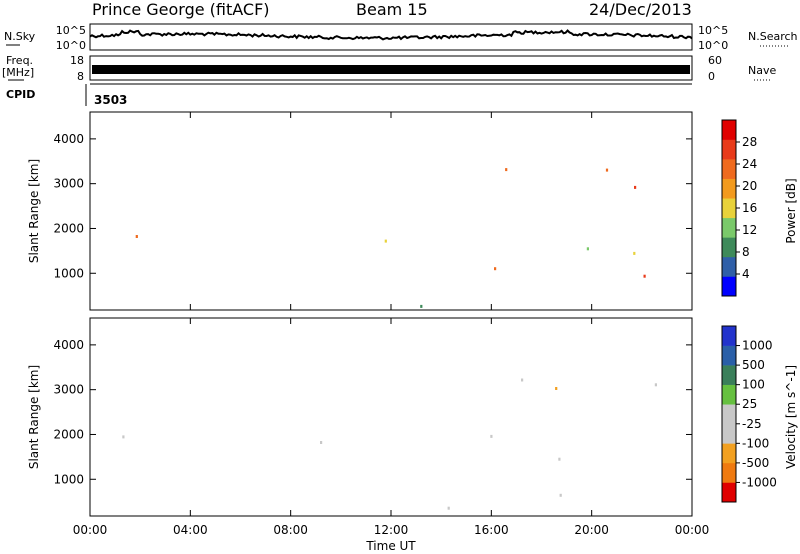 The width and height of the screenshot is (800, 554). I want to click on freq-tick: 8, so click(80, 76).